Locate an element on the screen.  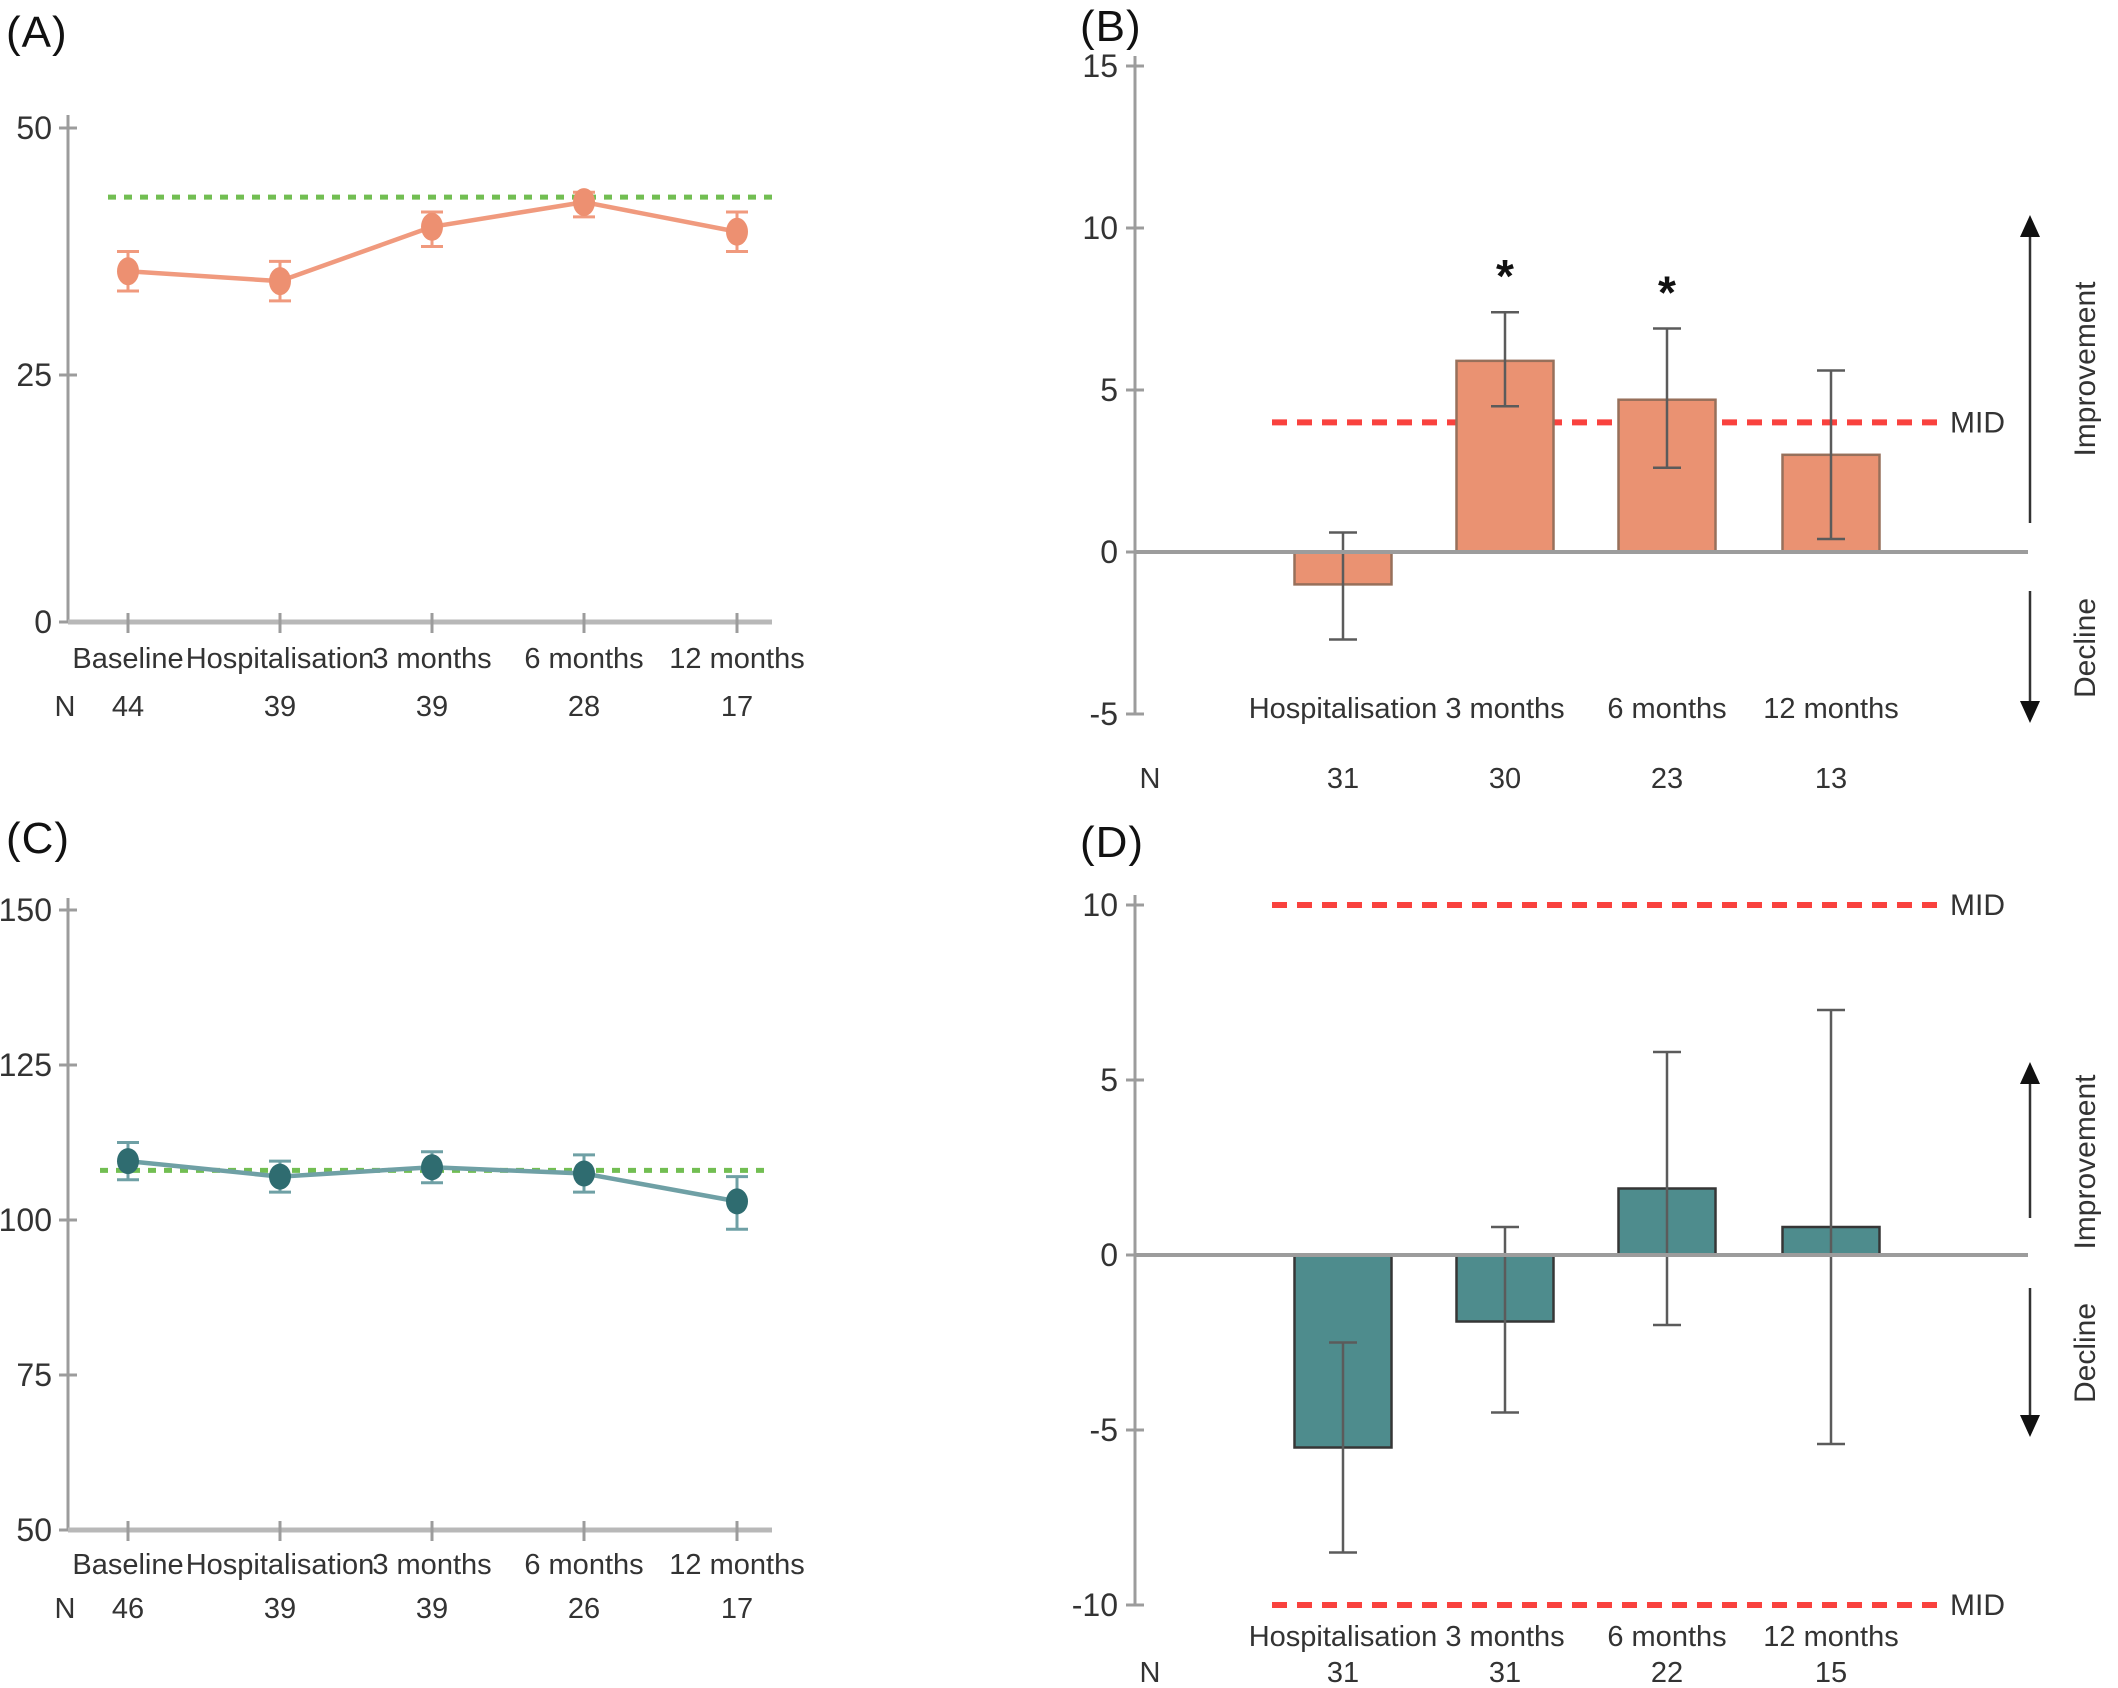
n-value: 26 is located at coordinates (584, 1609).